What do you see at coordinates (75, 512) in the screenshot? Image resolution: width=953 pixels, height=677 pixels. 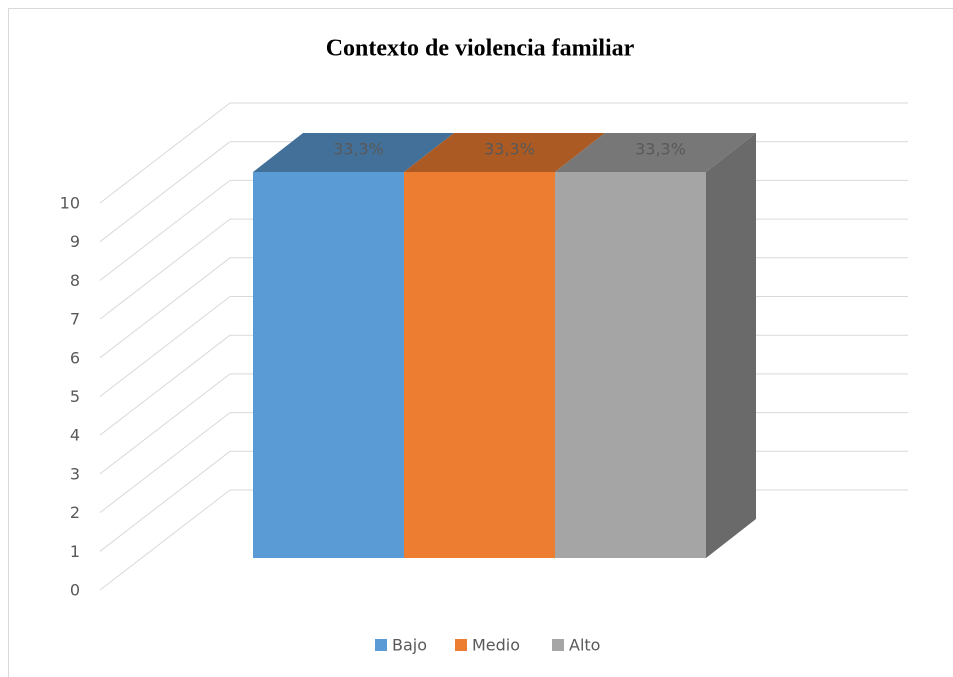 I see `y-tick-label: 2` at bounding box center [75, 512].